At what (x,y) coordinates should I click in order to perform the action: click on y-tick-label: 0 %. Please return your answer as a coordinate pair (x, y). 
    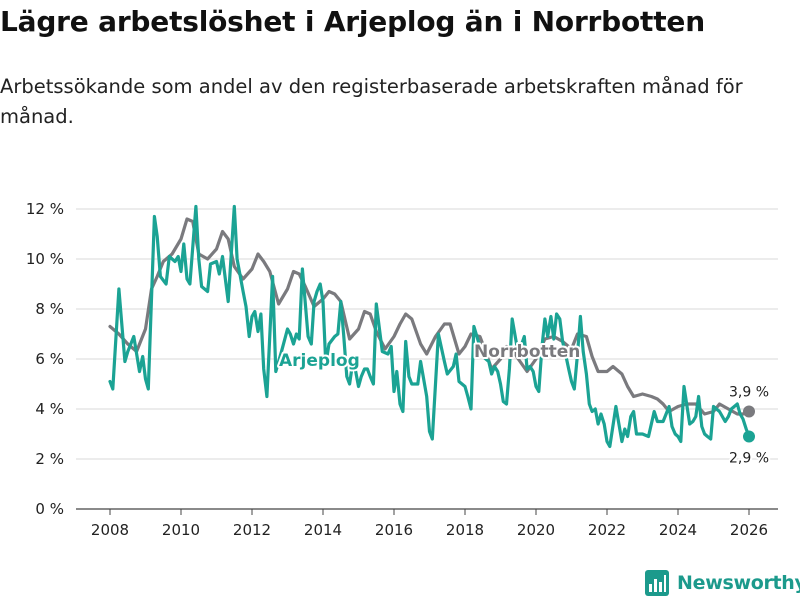
    Looking at the image, I should click on (49, 509).